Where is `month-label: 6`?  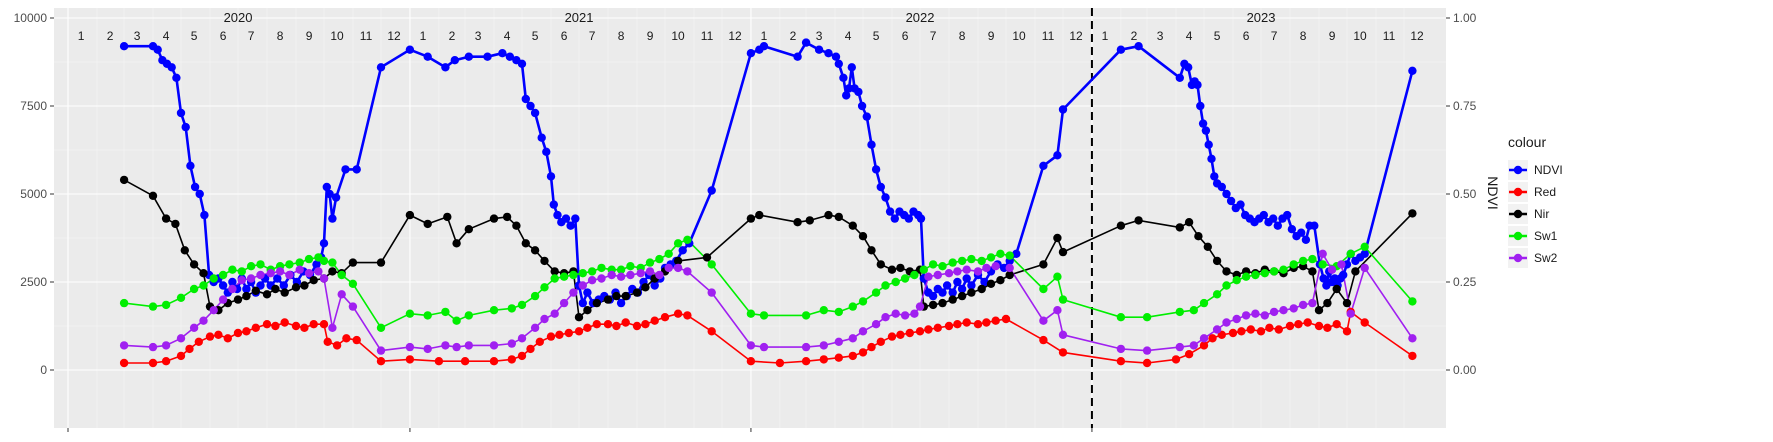 month-label: 6 is located at coordinates (905, 36).